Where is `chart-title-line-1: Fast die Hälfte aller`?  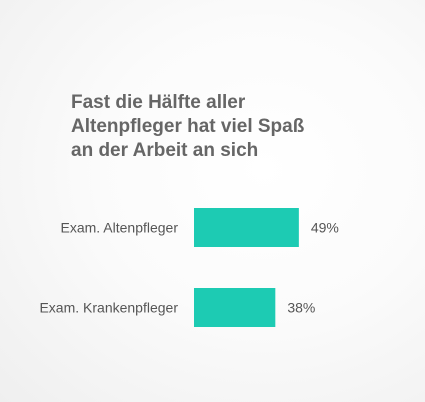
chart-title-line-1: Fast die Hälfte aller is located at coordinates (158, 102).